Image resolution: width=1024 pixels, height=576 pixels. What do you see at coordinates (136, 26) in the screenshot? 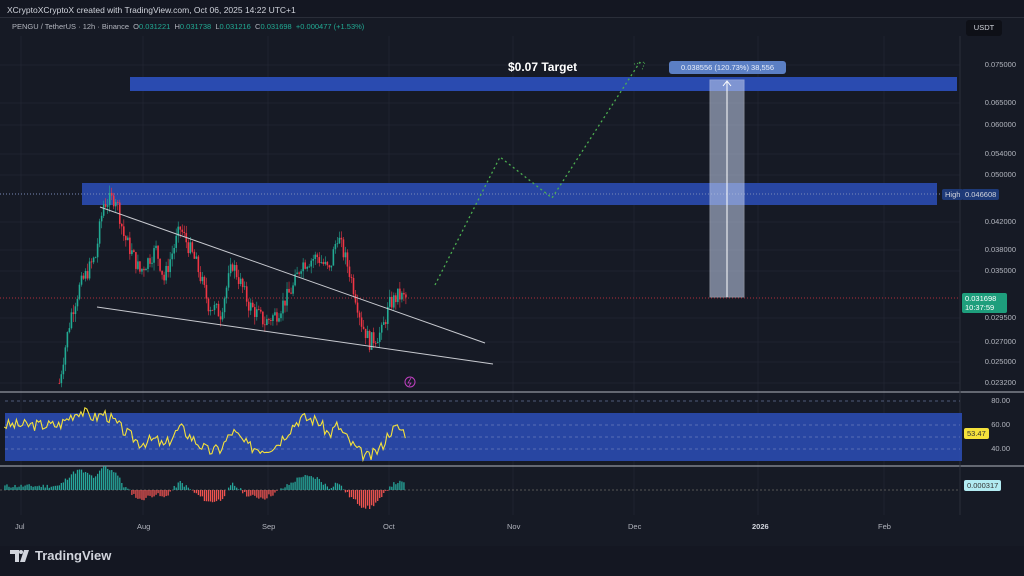
I see `open-label: O` at bounding box center [136, 26].